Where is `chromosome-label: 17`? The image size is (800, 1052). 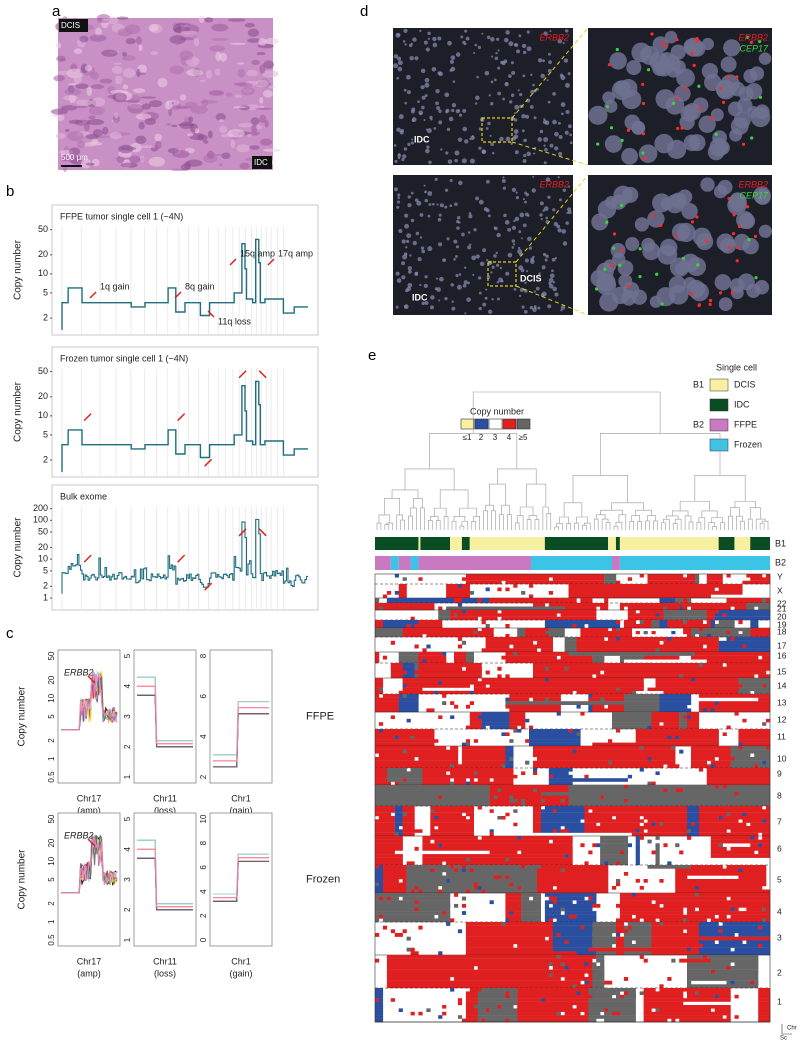
chromosome-label: 17 is located at coordinates (782, 645).